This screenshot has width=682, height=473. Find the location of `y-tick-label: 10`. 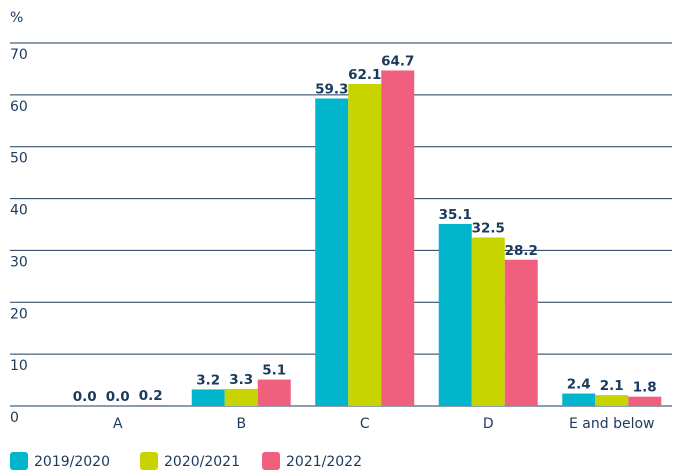

y-tick-label: 10 is located at coordinates (19, 366).